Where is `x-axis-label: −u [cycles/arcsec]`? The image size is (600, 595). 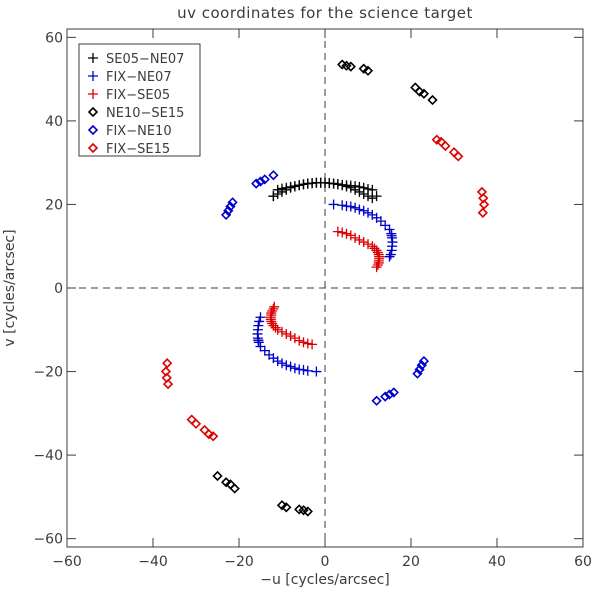
x-axis-label: −u [cycles/arcsec] is located at coordinates (325, 580).